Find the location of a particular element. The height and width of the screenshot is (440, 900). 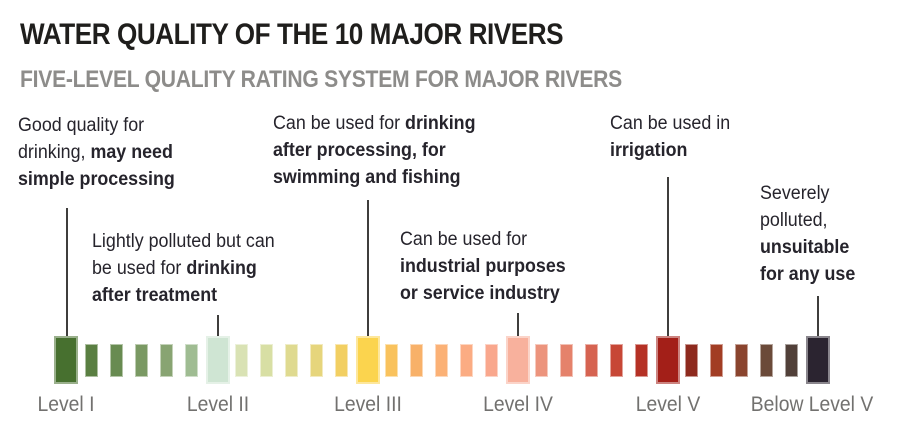

scale-swatch-level-iv is located at coordinates (518, 360).